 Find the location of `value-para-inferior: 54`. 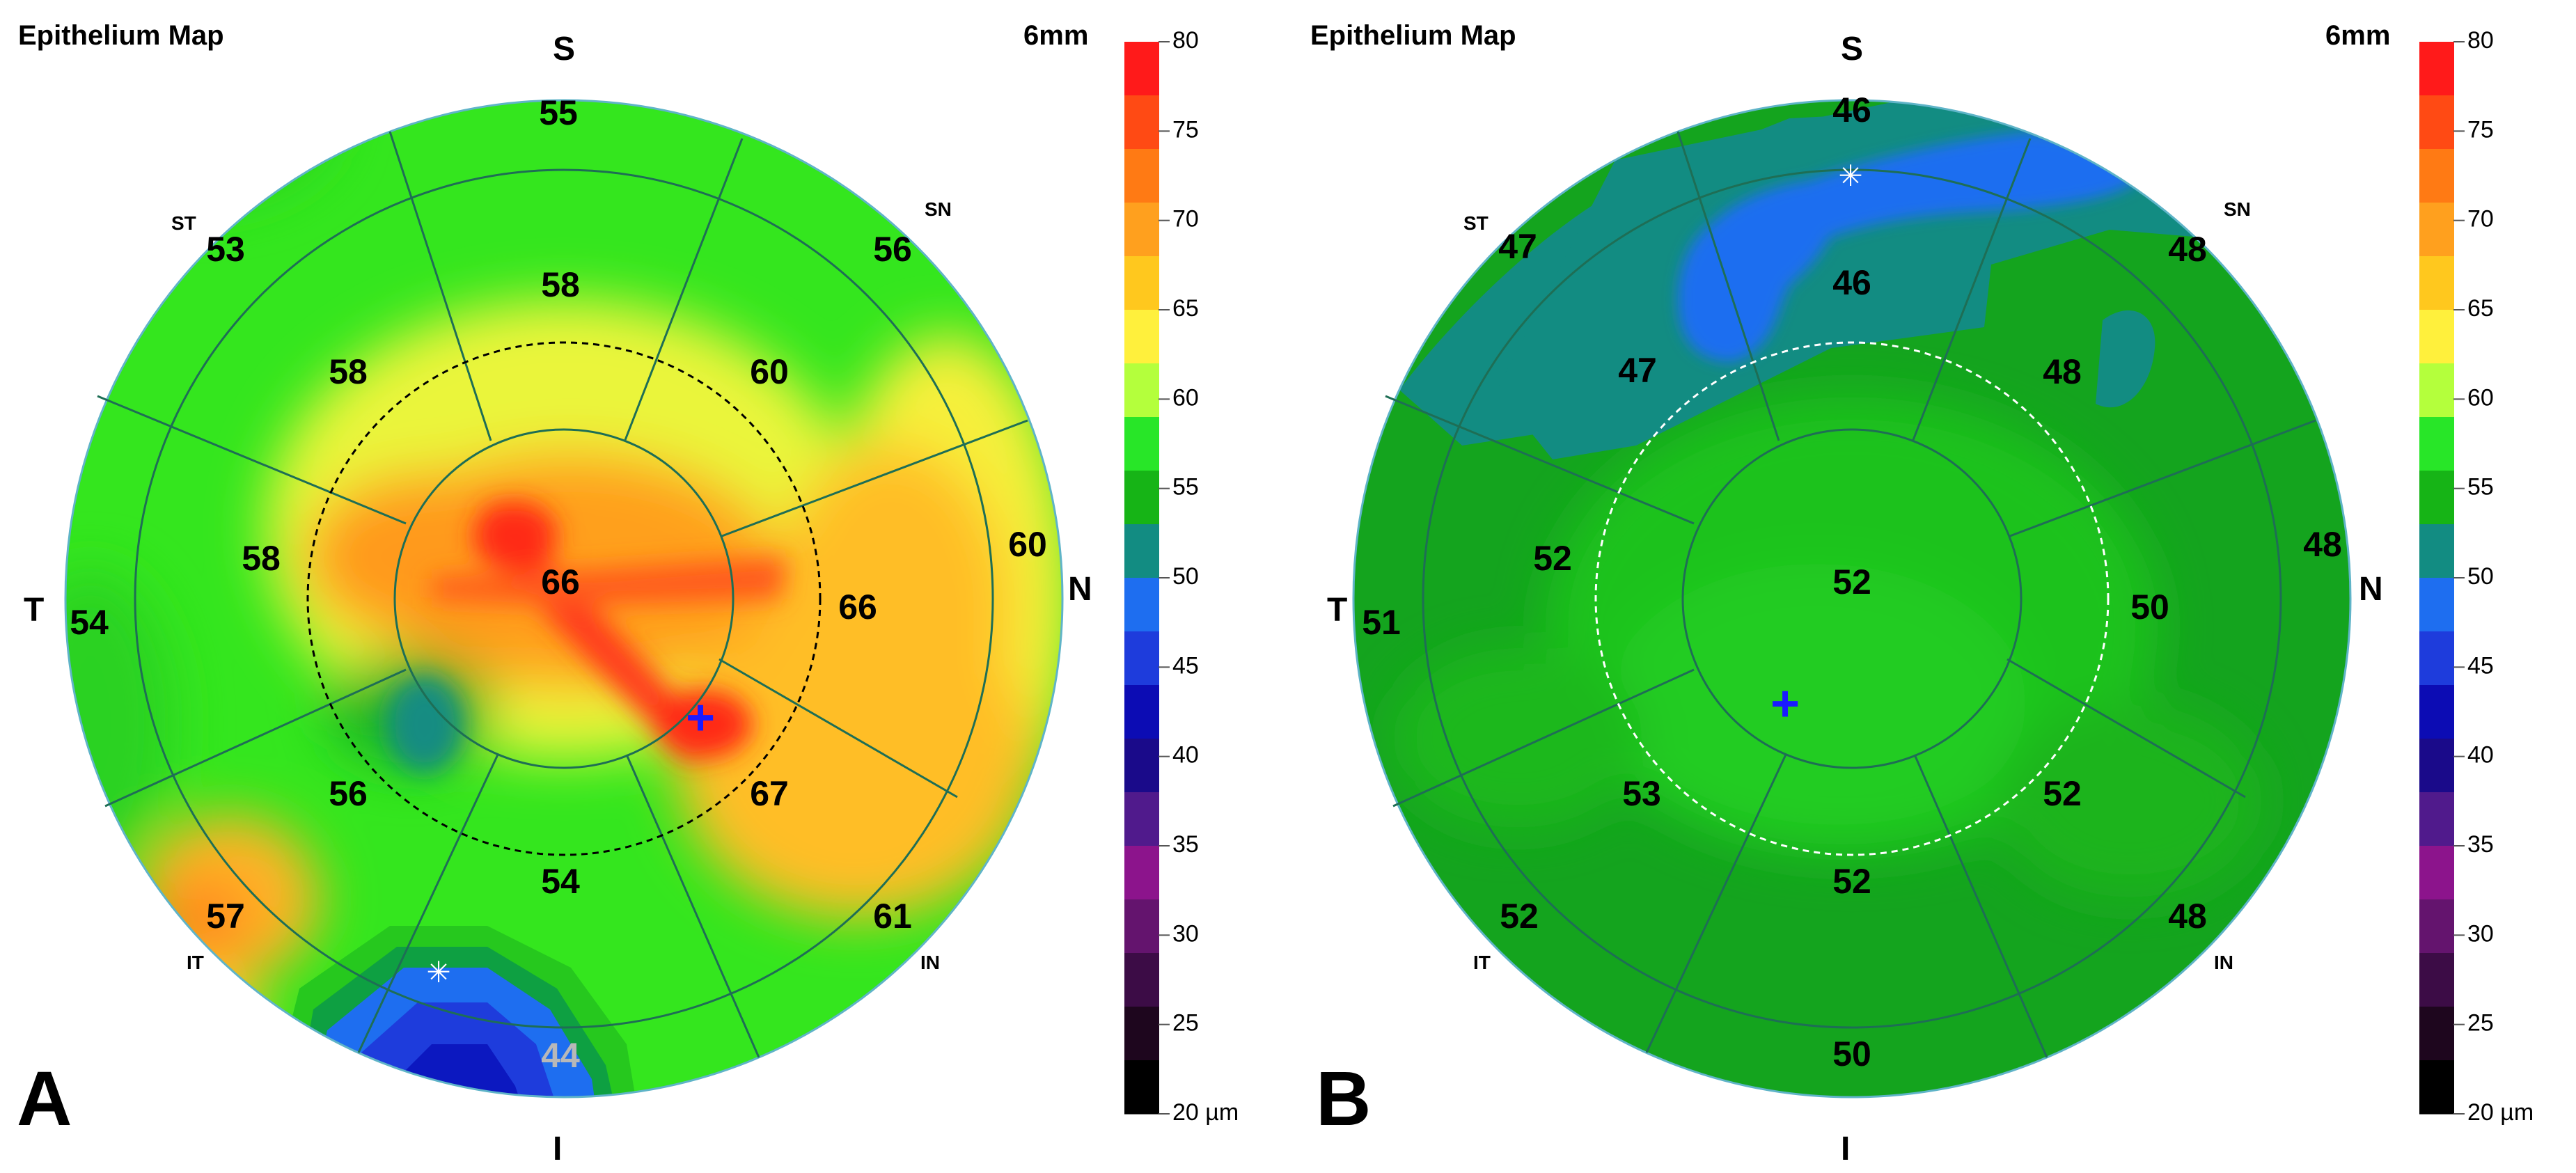

value-para-inferior: 54 is located at coordinates (560, 881).